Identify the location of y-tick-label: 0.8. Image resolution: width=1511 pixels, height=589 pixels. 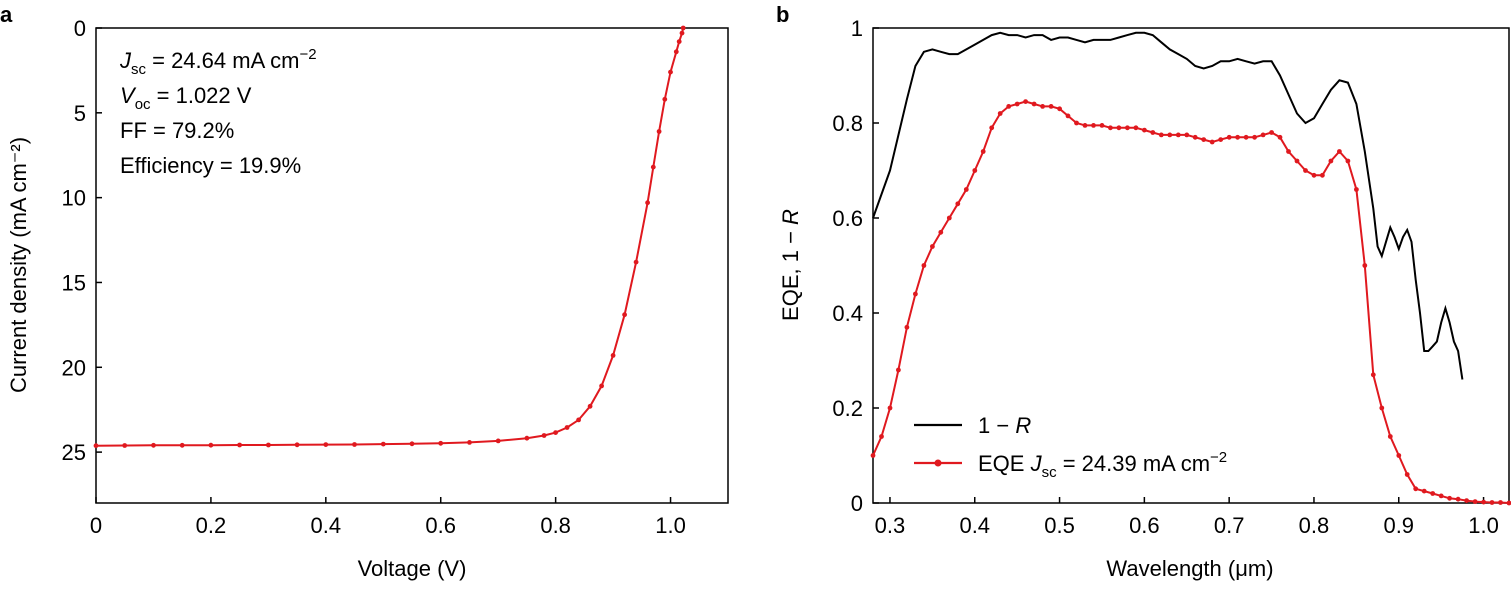
(847, 123).